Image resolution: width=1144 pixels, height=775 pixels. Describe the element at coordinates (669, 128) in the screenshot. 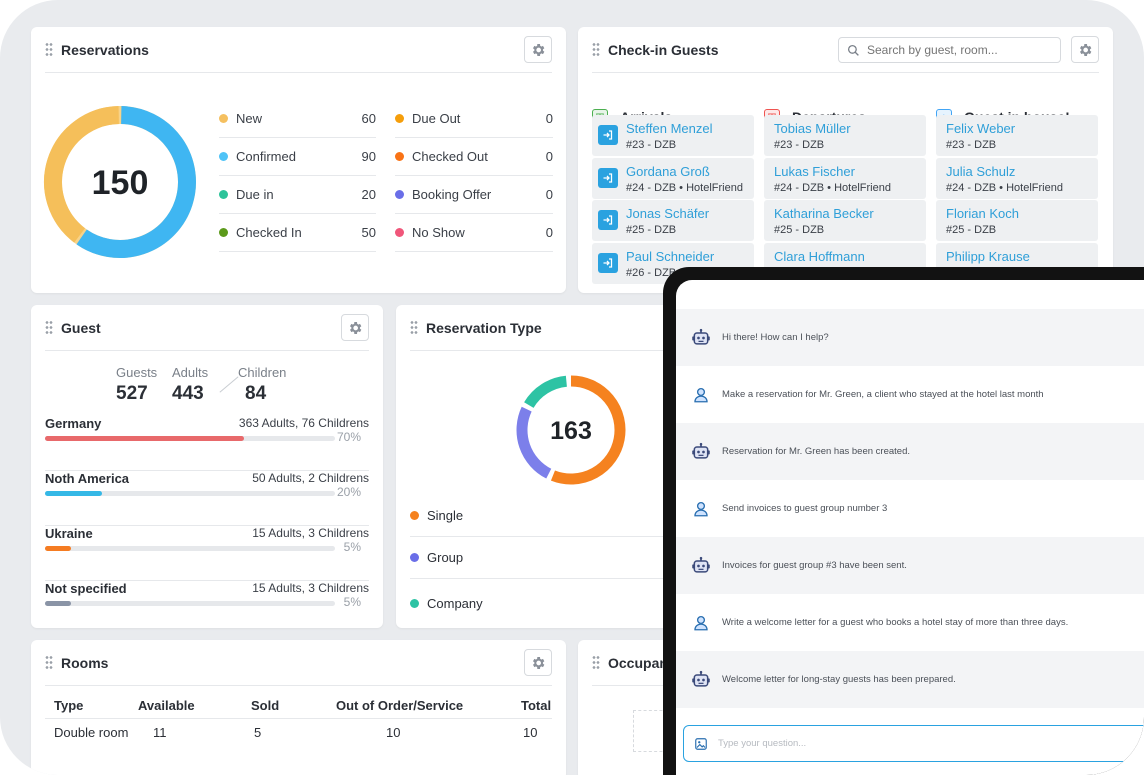

I see `guest-name: Steffen Menzel` at that location.